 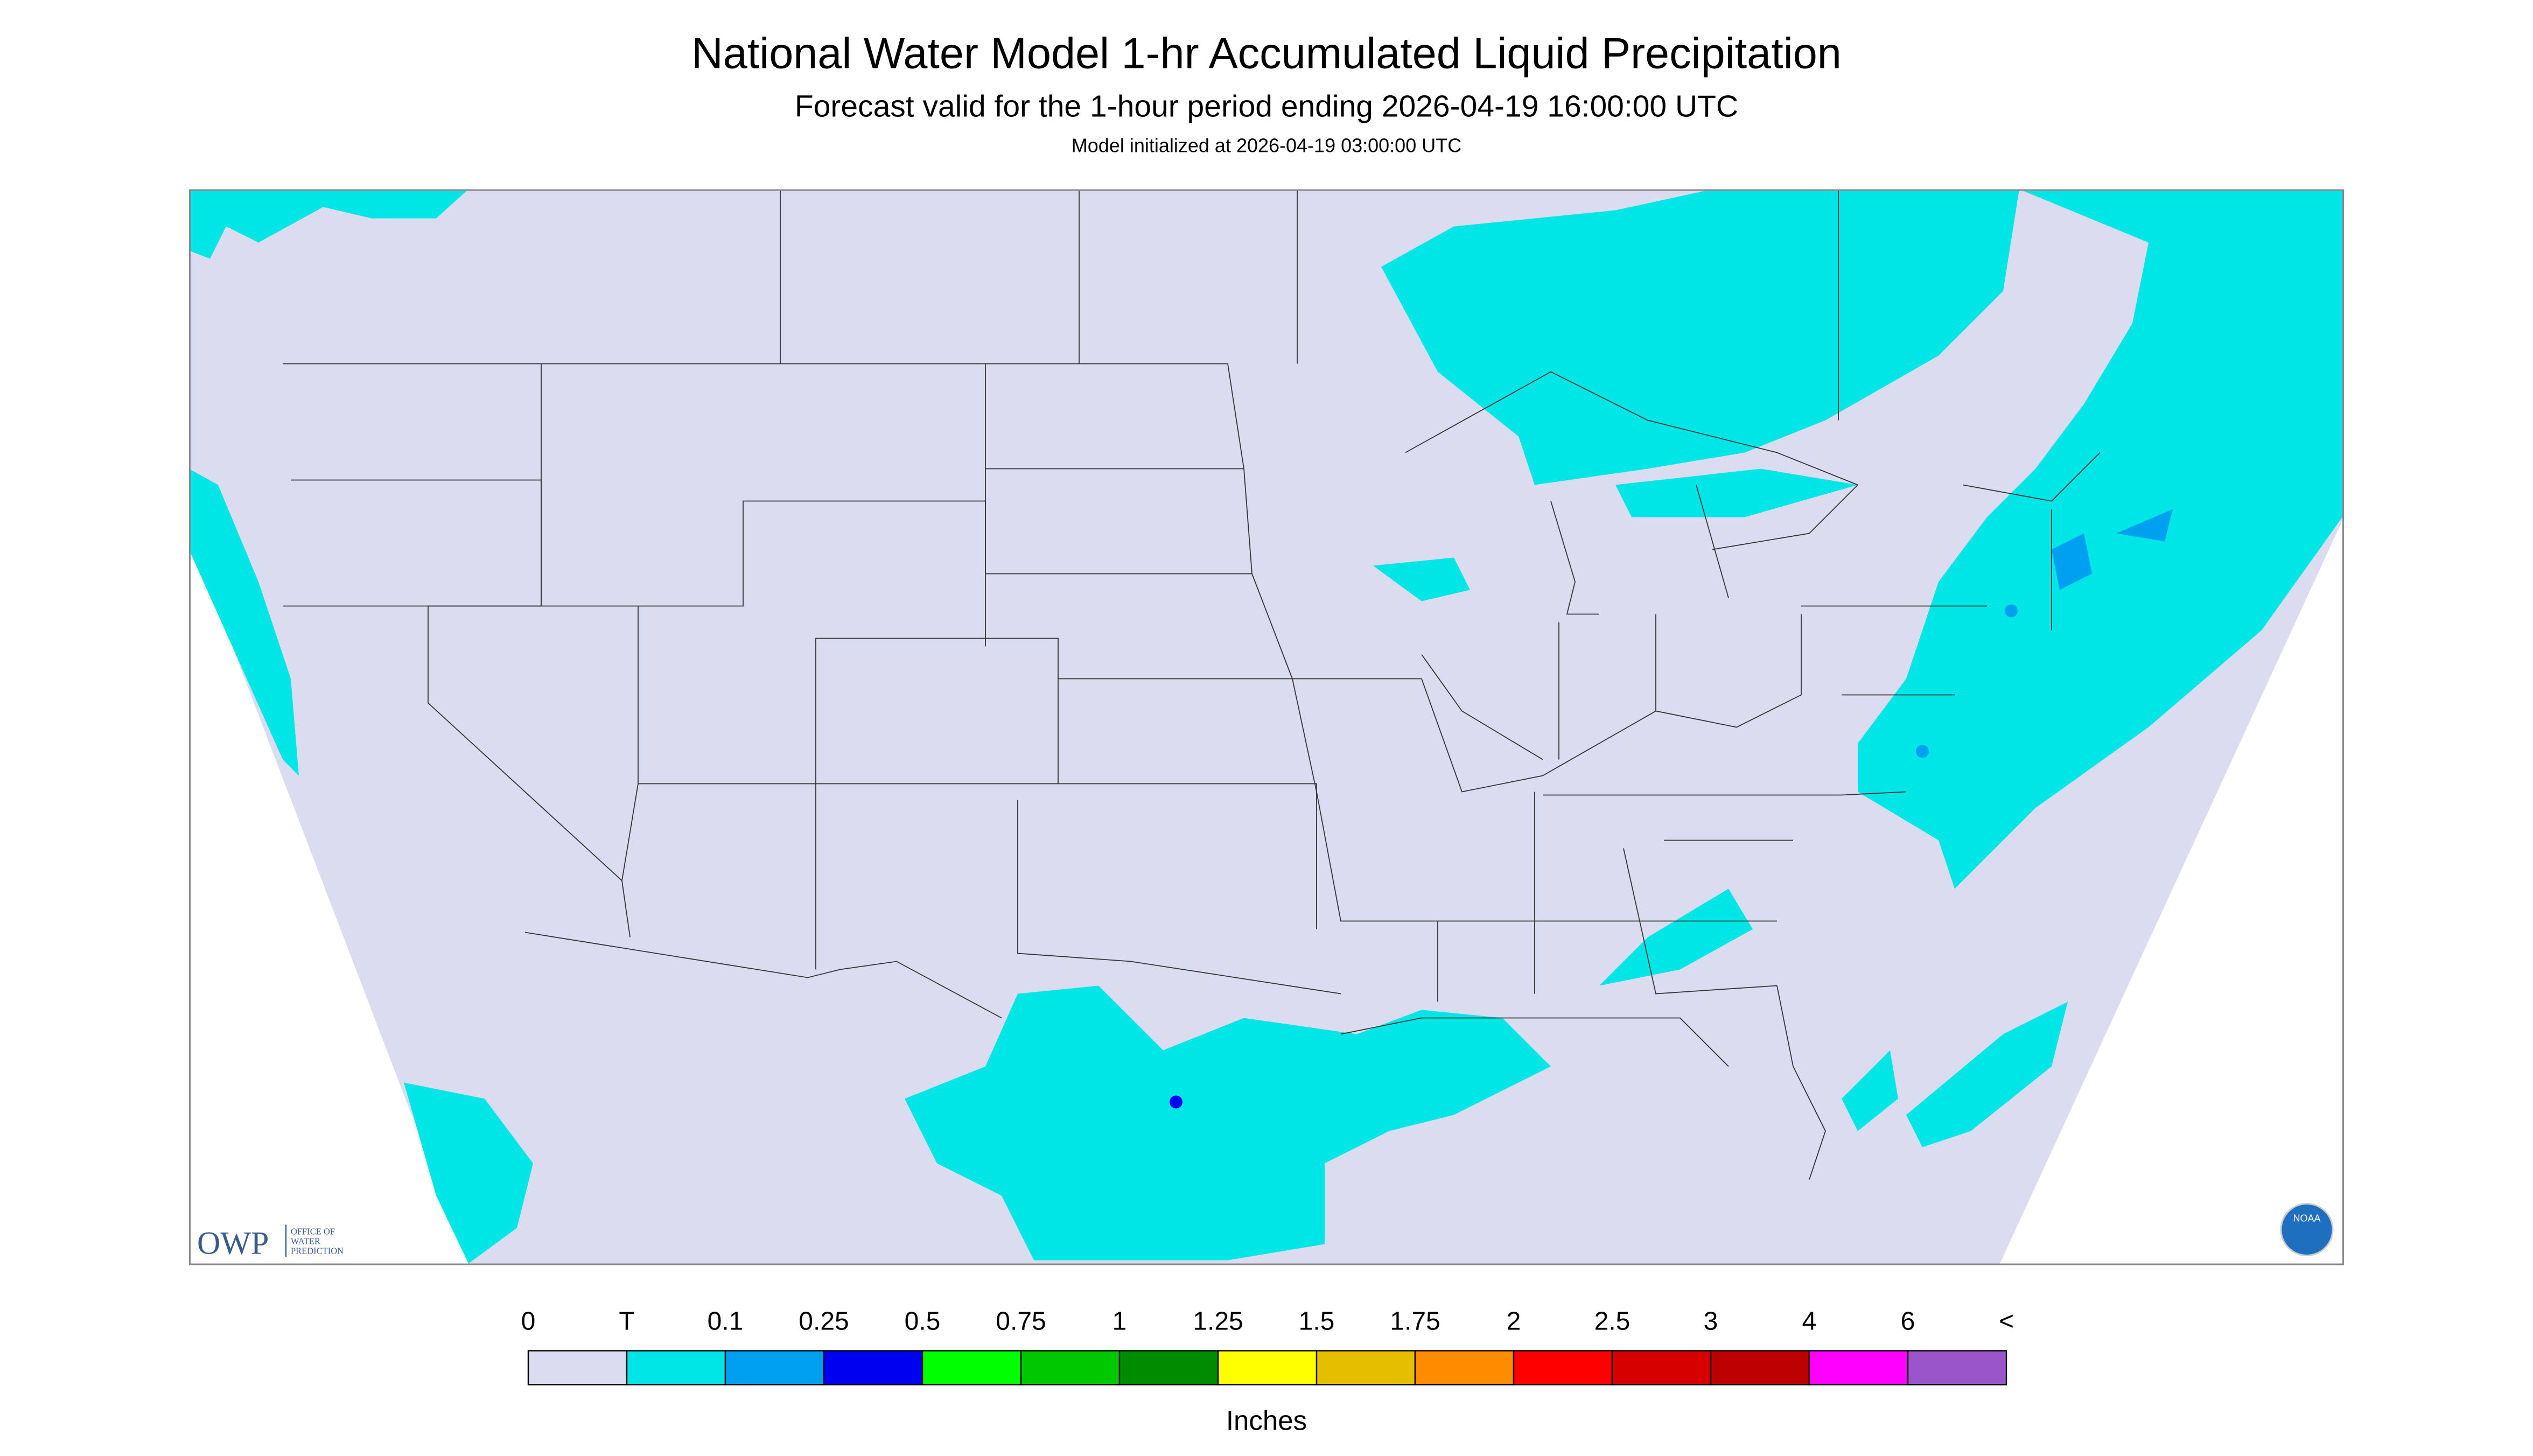 I want to click on legend-label: <, so click(x=2006, y=1321).